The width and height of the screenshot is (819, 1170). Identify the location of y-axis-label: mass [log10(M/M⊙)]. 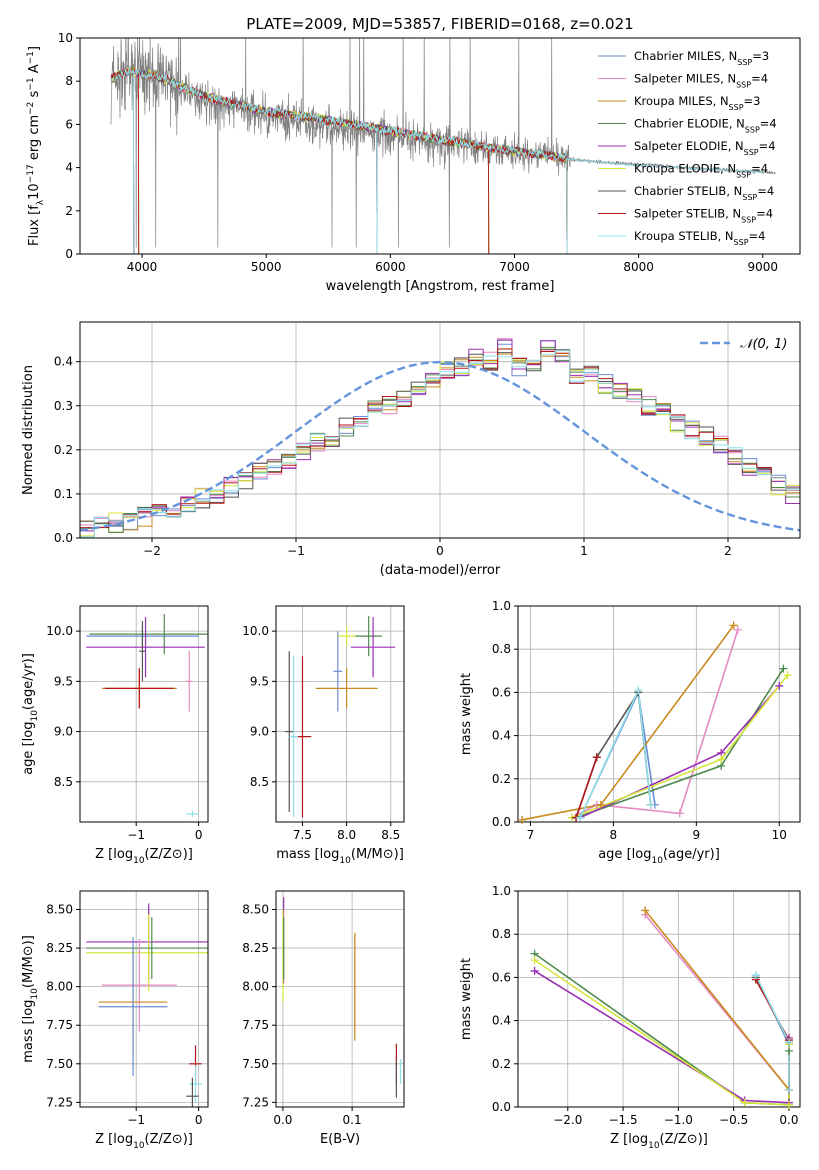
(30, 999).